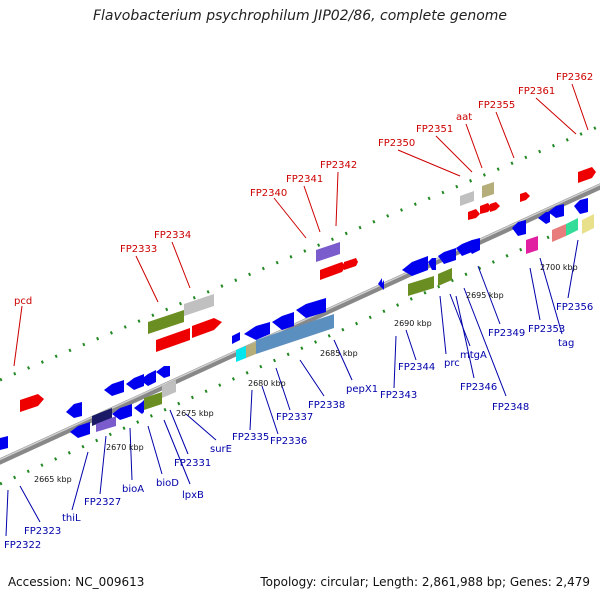  I want to click on gene-label-FP2334: FP2334, so click(172, 235).